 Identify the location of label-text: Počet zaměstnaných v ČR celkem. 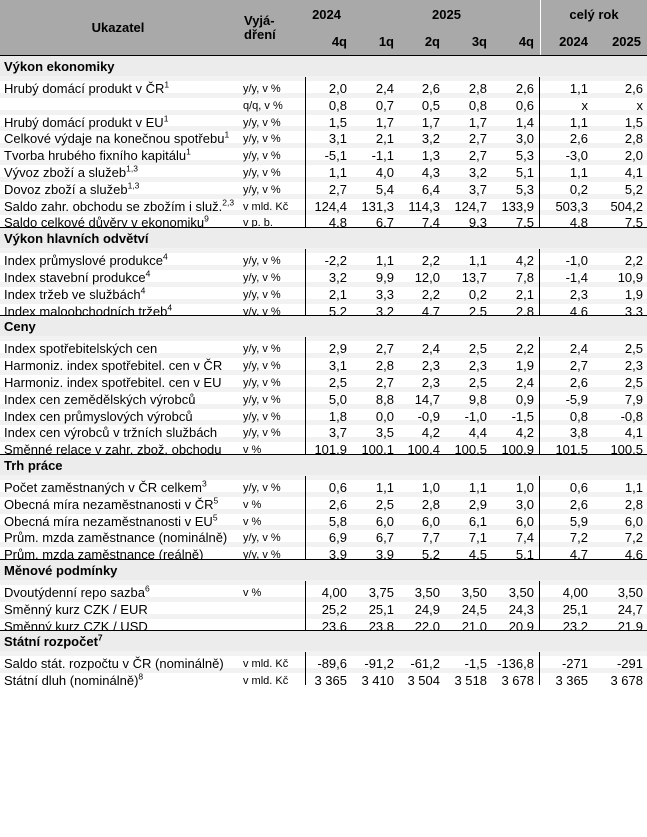
(103, 487).